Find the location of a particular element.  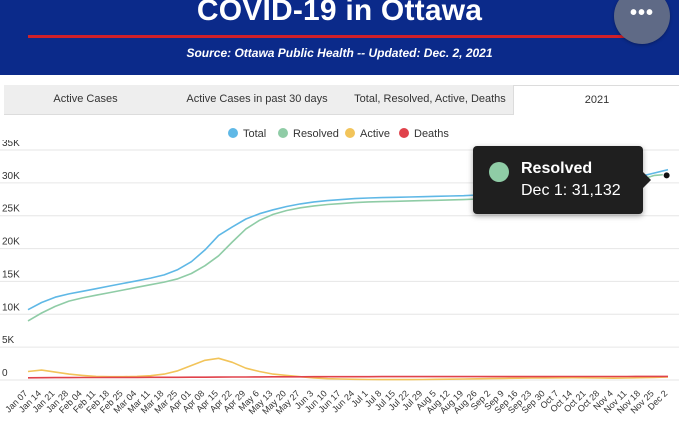

legend-label-active: Active is located at coordinates (375, 134).